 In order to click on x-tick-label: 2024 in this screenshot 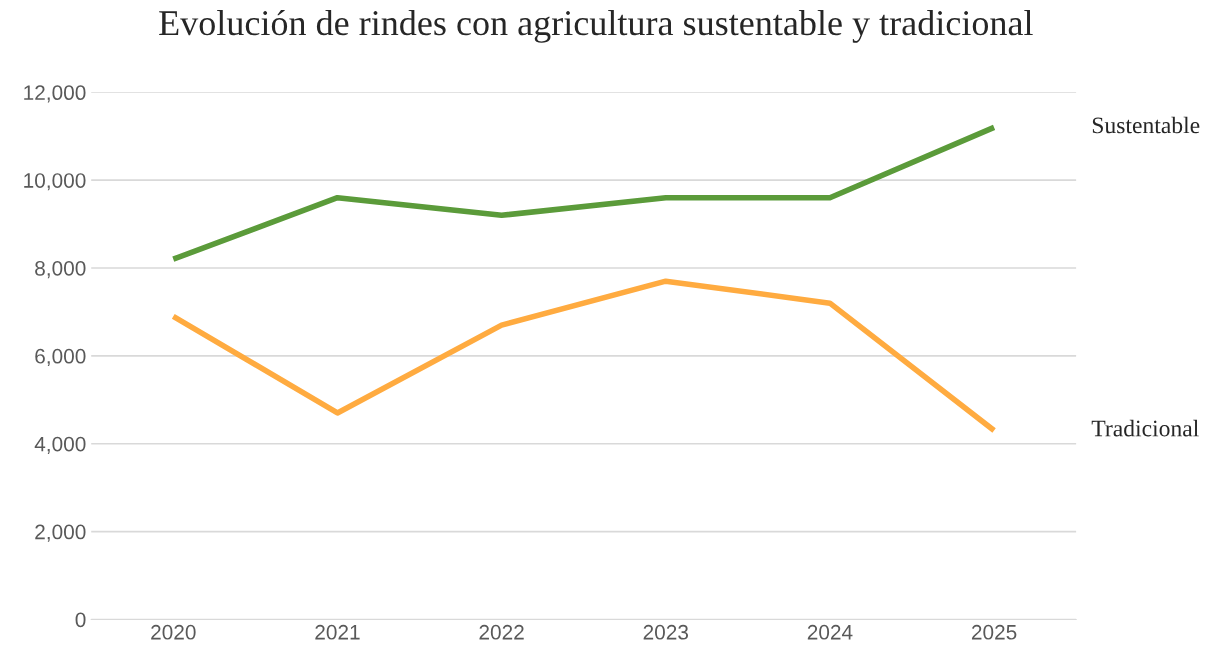, I will do `click(830, 632)`.